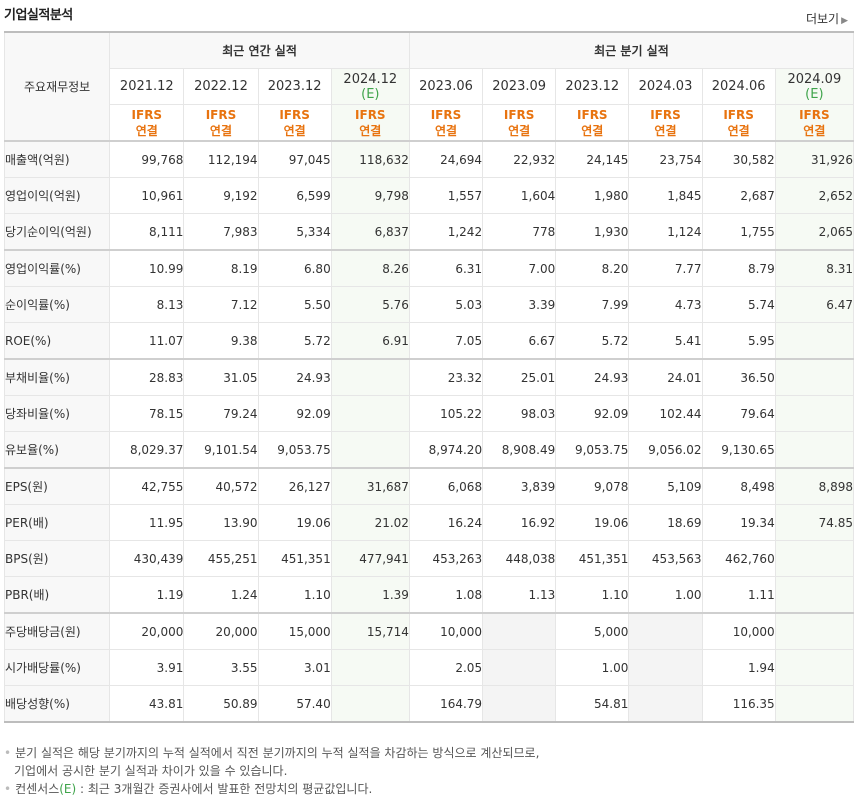  I want to click on quarter-header: 최근 분기 실적, so click(631, 50).